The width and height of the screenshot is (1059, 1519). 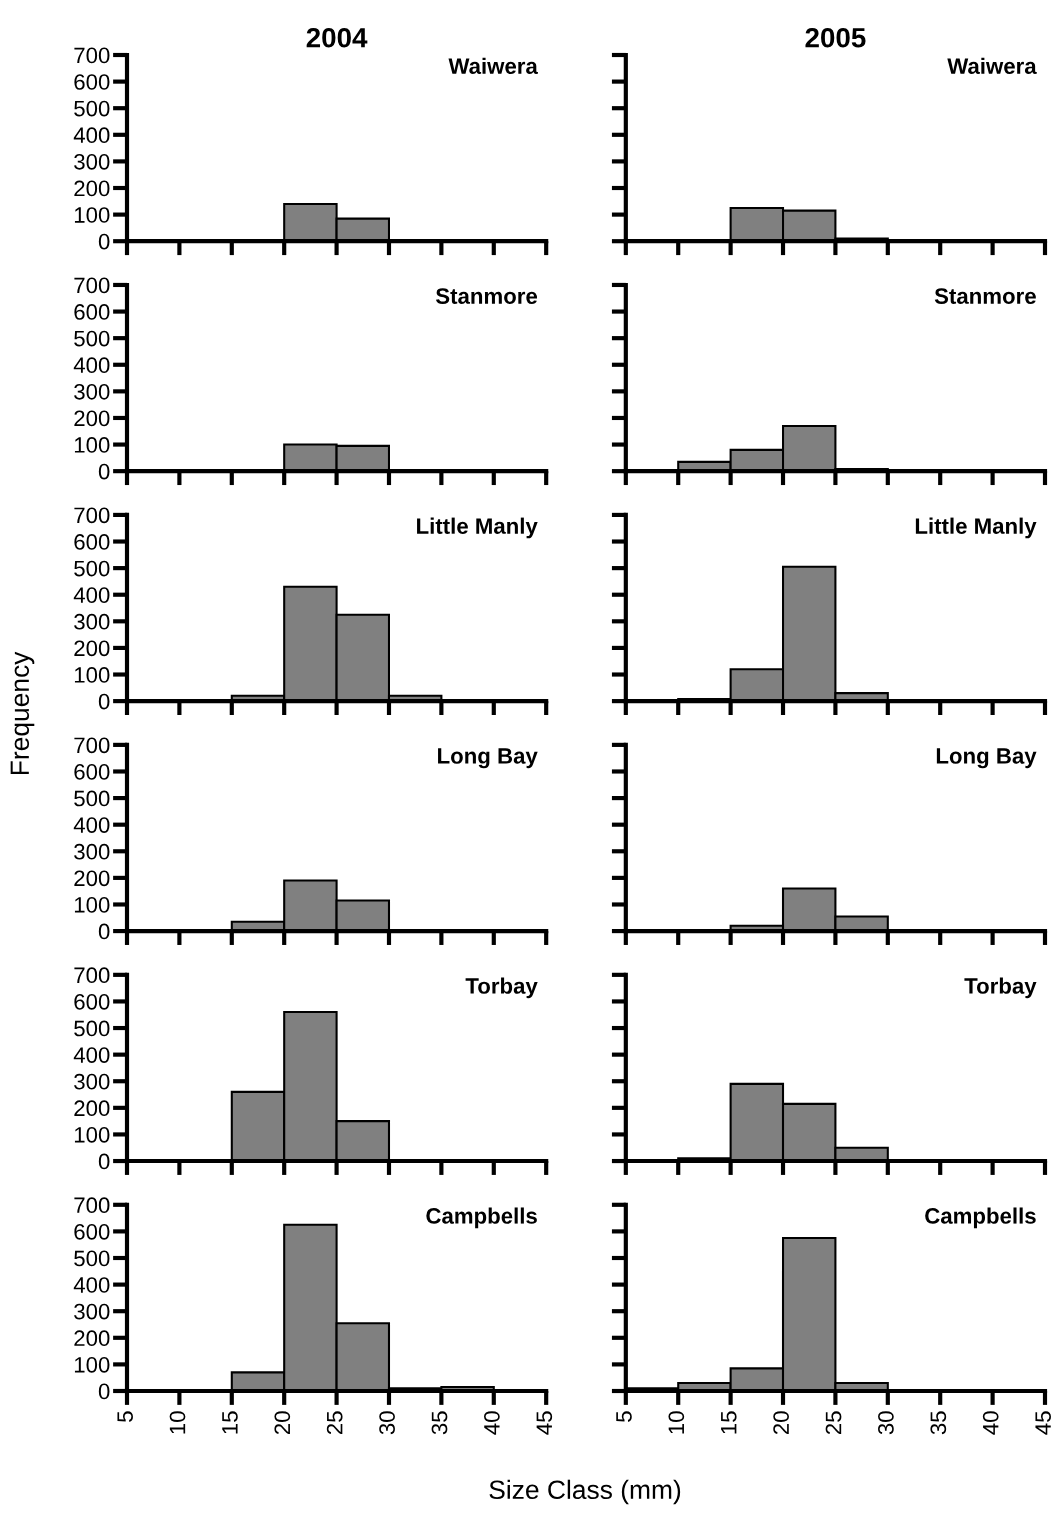 What do you see at coordinates (585, 1492) in the screenshot?
I see `x-axis-title: Size Class (mm)` at bounding box center [585, 1492].